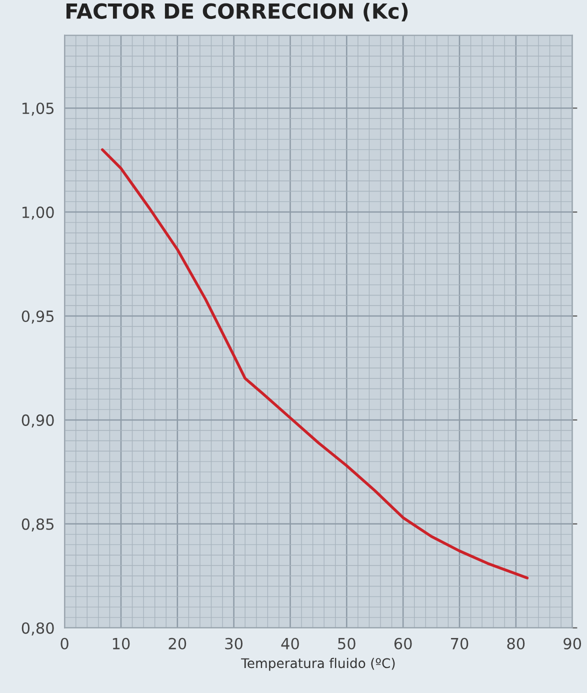 This screenshot has height=693, width=587. Describe the element at coordinates (38, 213) in the screenshot. I see `y-tick-label: 1,00` at that location.